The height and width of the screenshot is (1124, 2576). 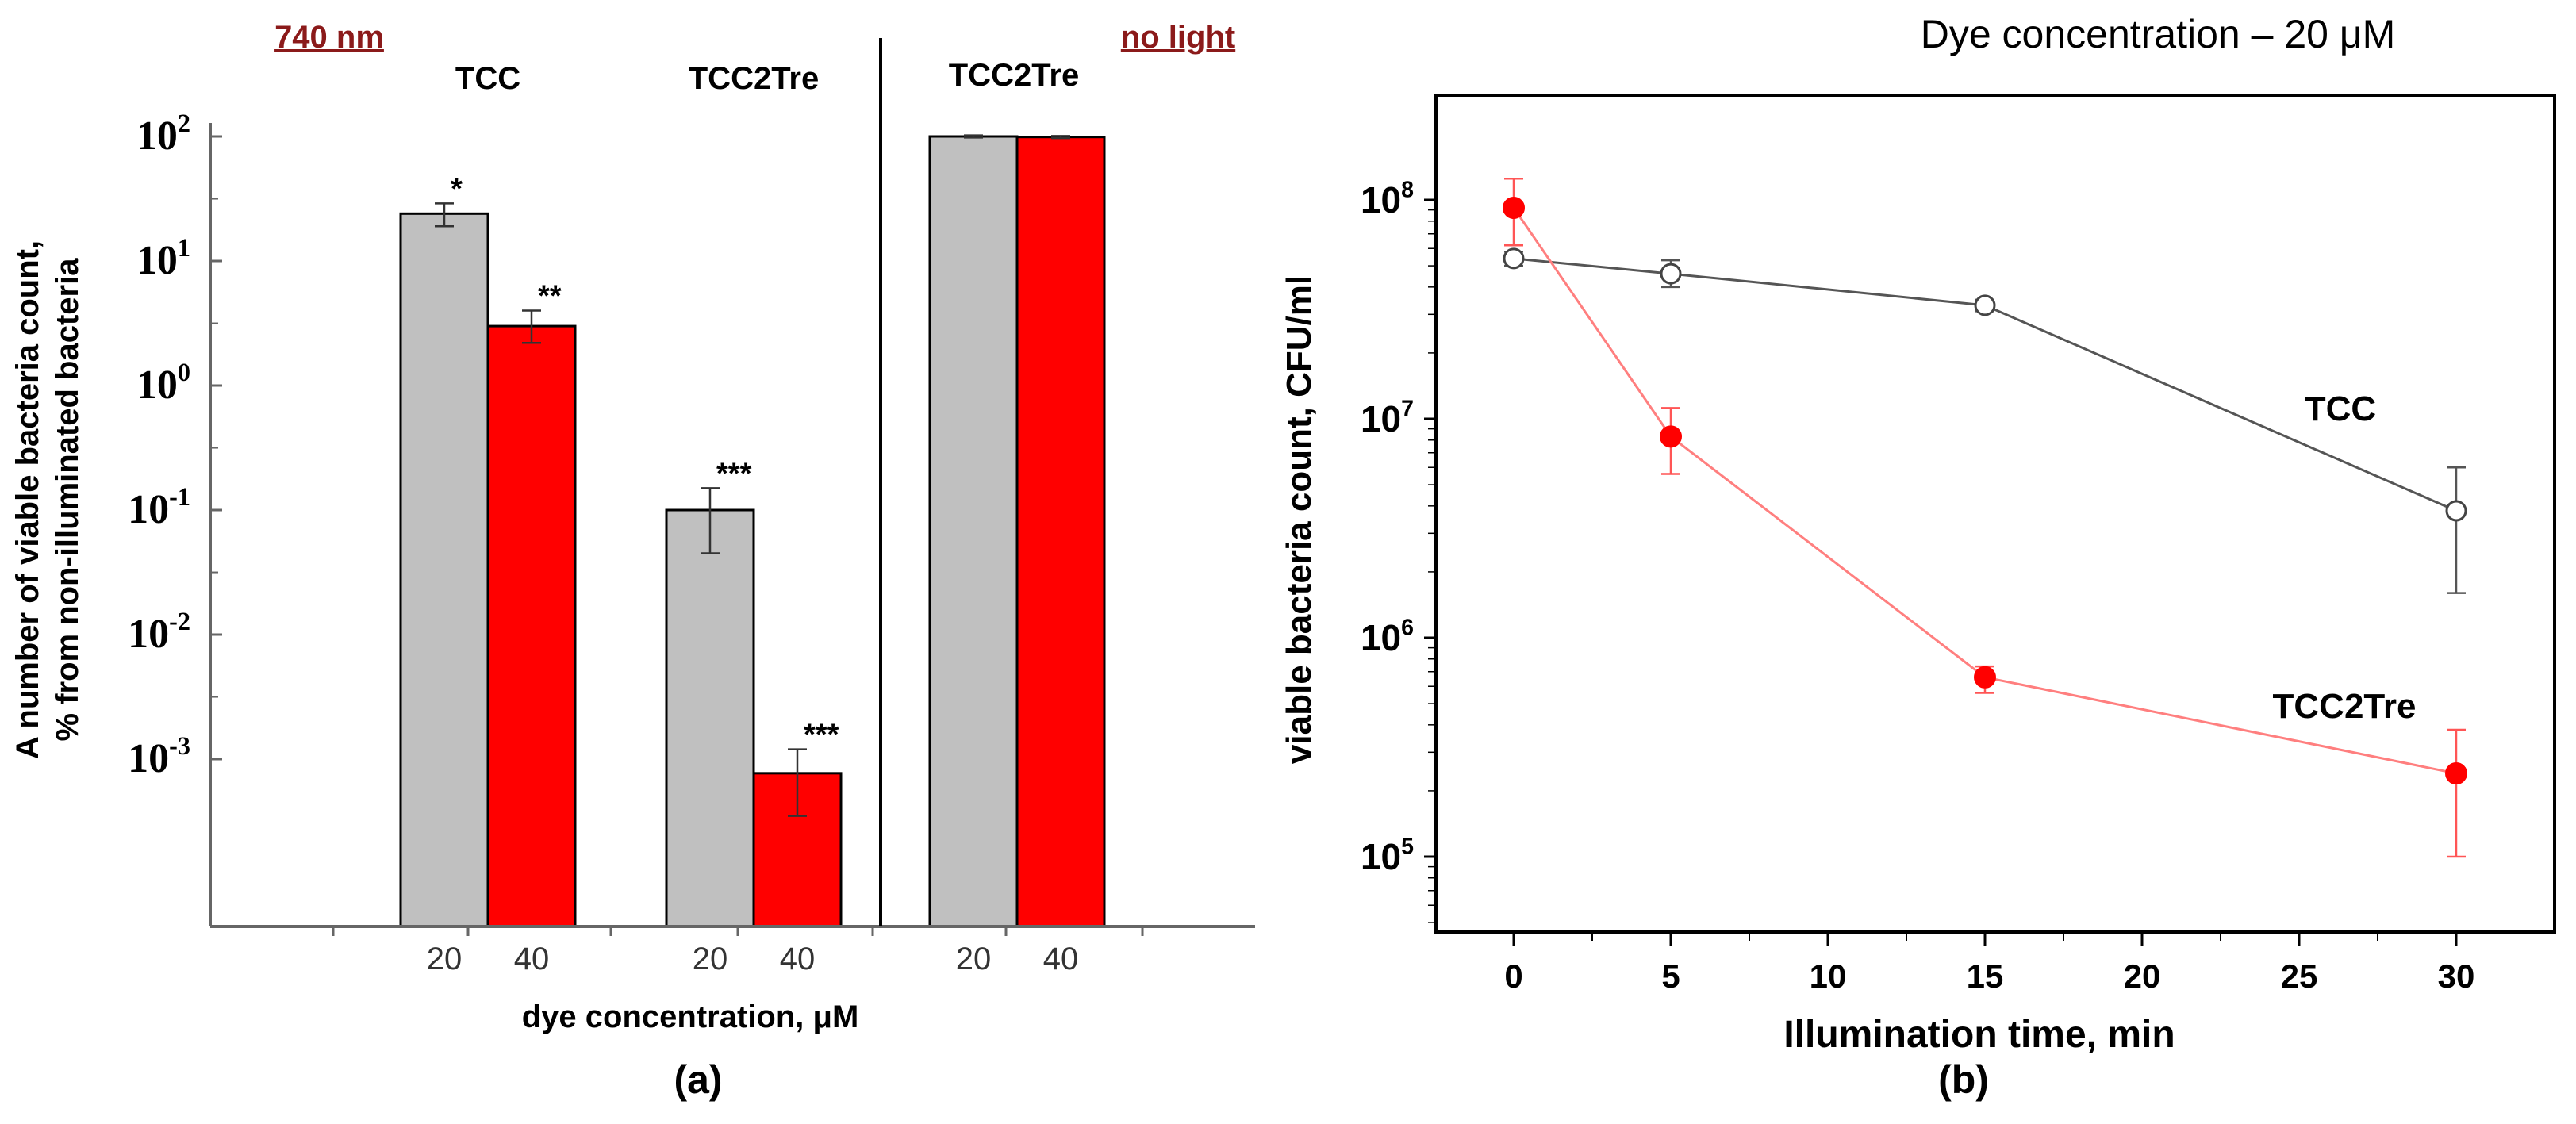 I want to click on panel-a-xlabel: dye concentration, μM, so click(x=690, y=1017).